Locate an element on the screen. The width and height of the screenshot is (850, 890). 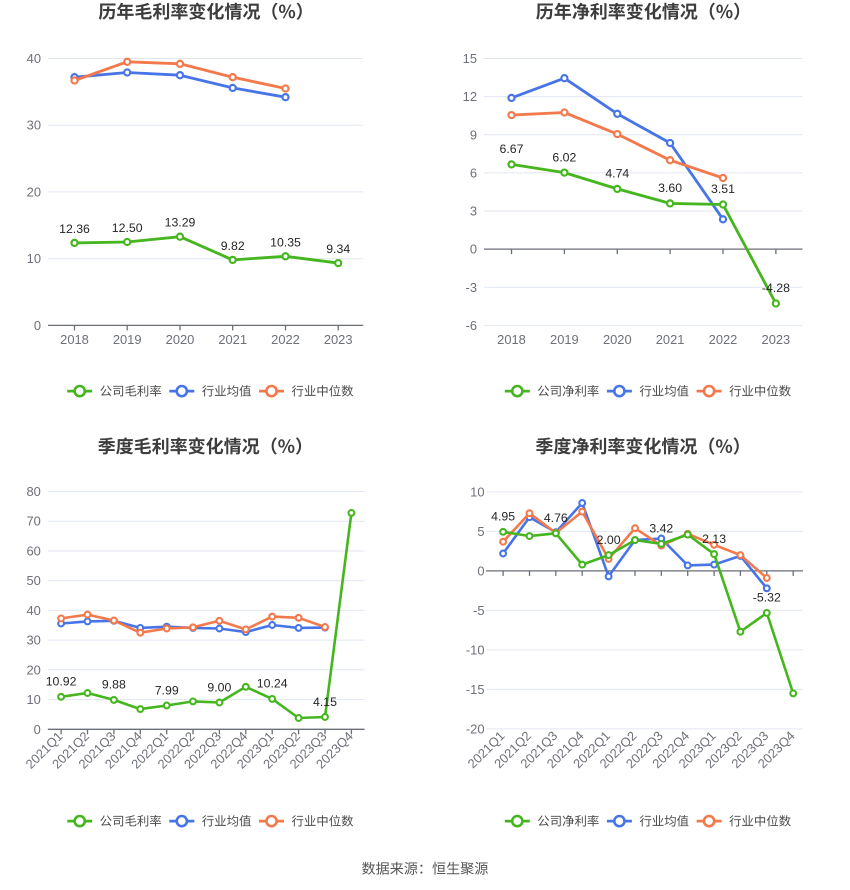
svg-text: 6 is located at coordinates (473, 172).